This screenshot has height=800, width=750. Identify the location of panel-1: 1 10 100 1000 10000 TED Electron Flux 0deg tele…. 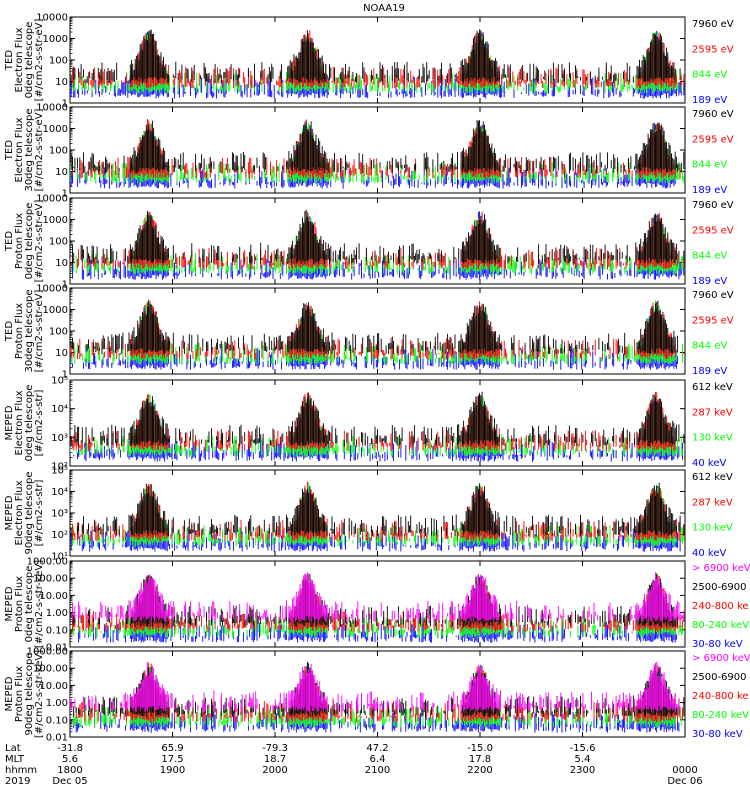
(369, 61).